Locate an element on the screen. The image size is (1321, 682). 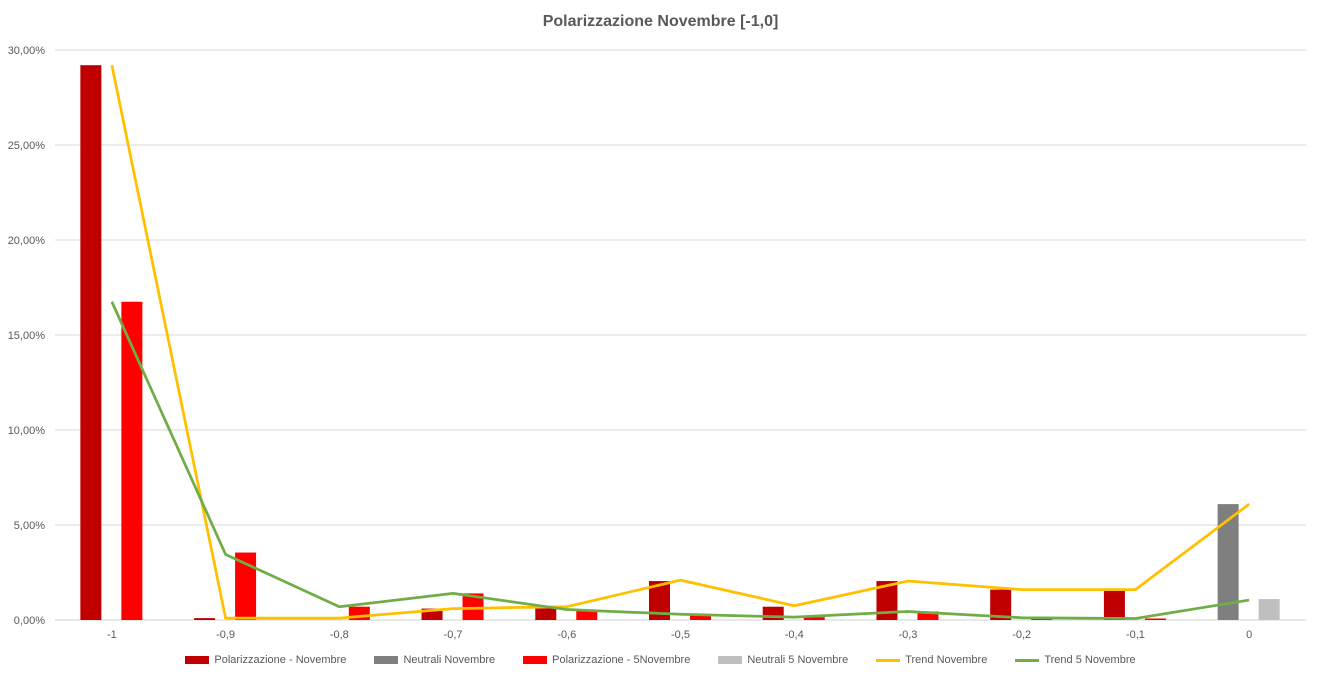
legend-label: Trend 5 Novembre is located at coordinates (1090, 660).